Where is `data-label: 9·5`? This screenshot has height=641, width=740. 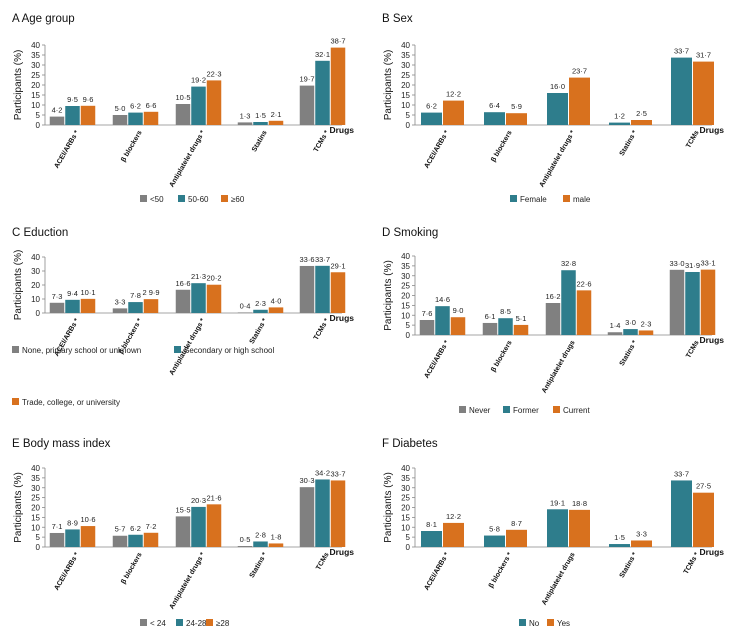 data-label: 9·5 is located at coordinates (72, 99).